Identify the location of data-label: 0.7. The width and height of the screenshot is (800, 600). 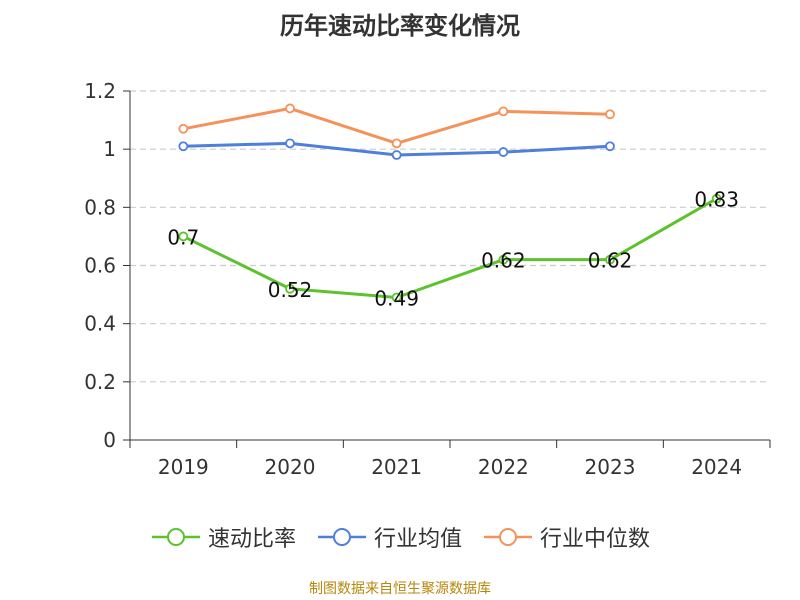
(183, 237).